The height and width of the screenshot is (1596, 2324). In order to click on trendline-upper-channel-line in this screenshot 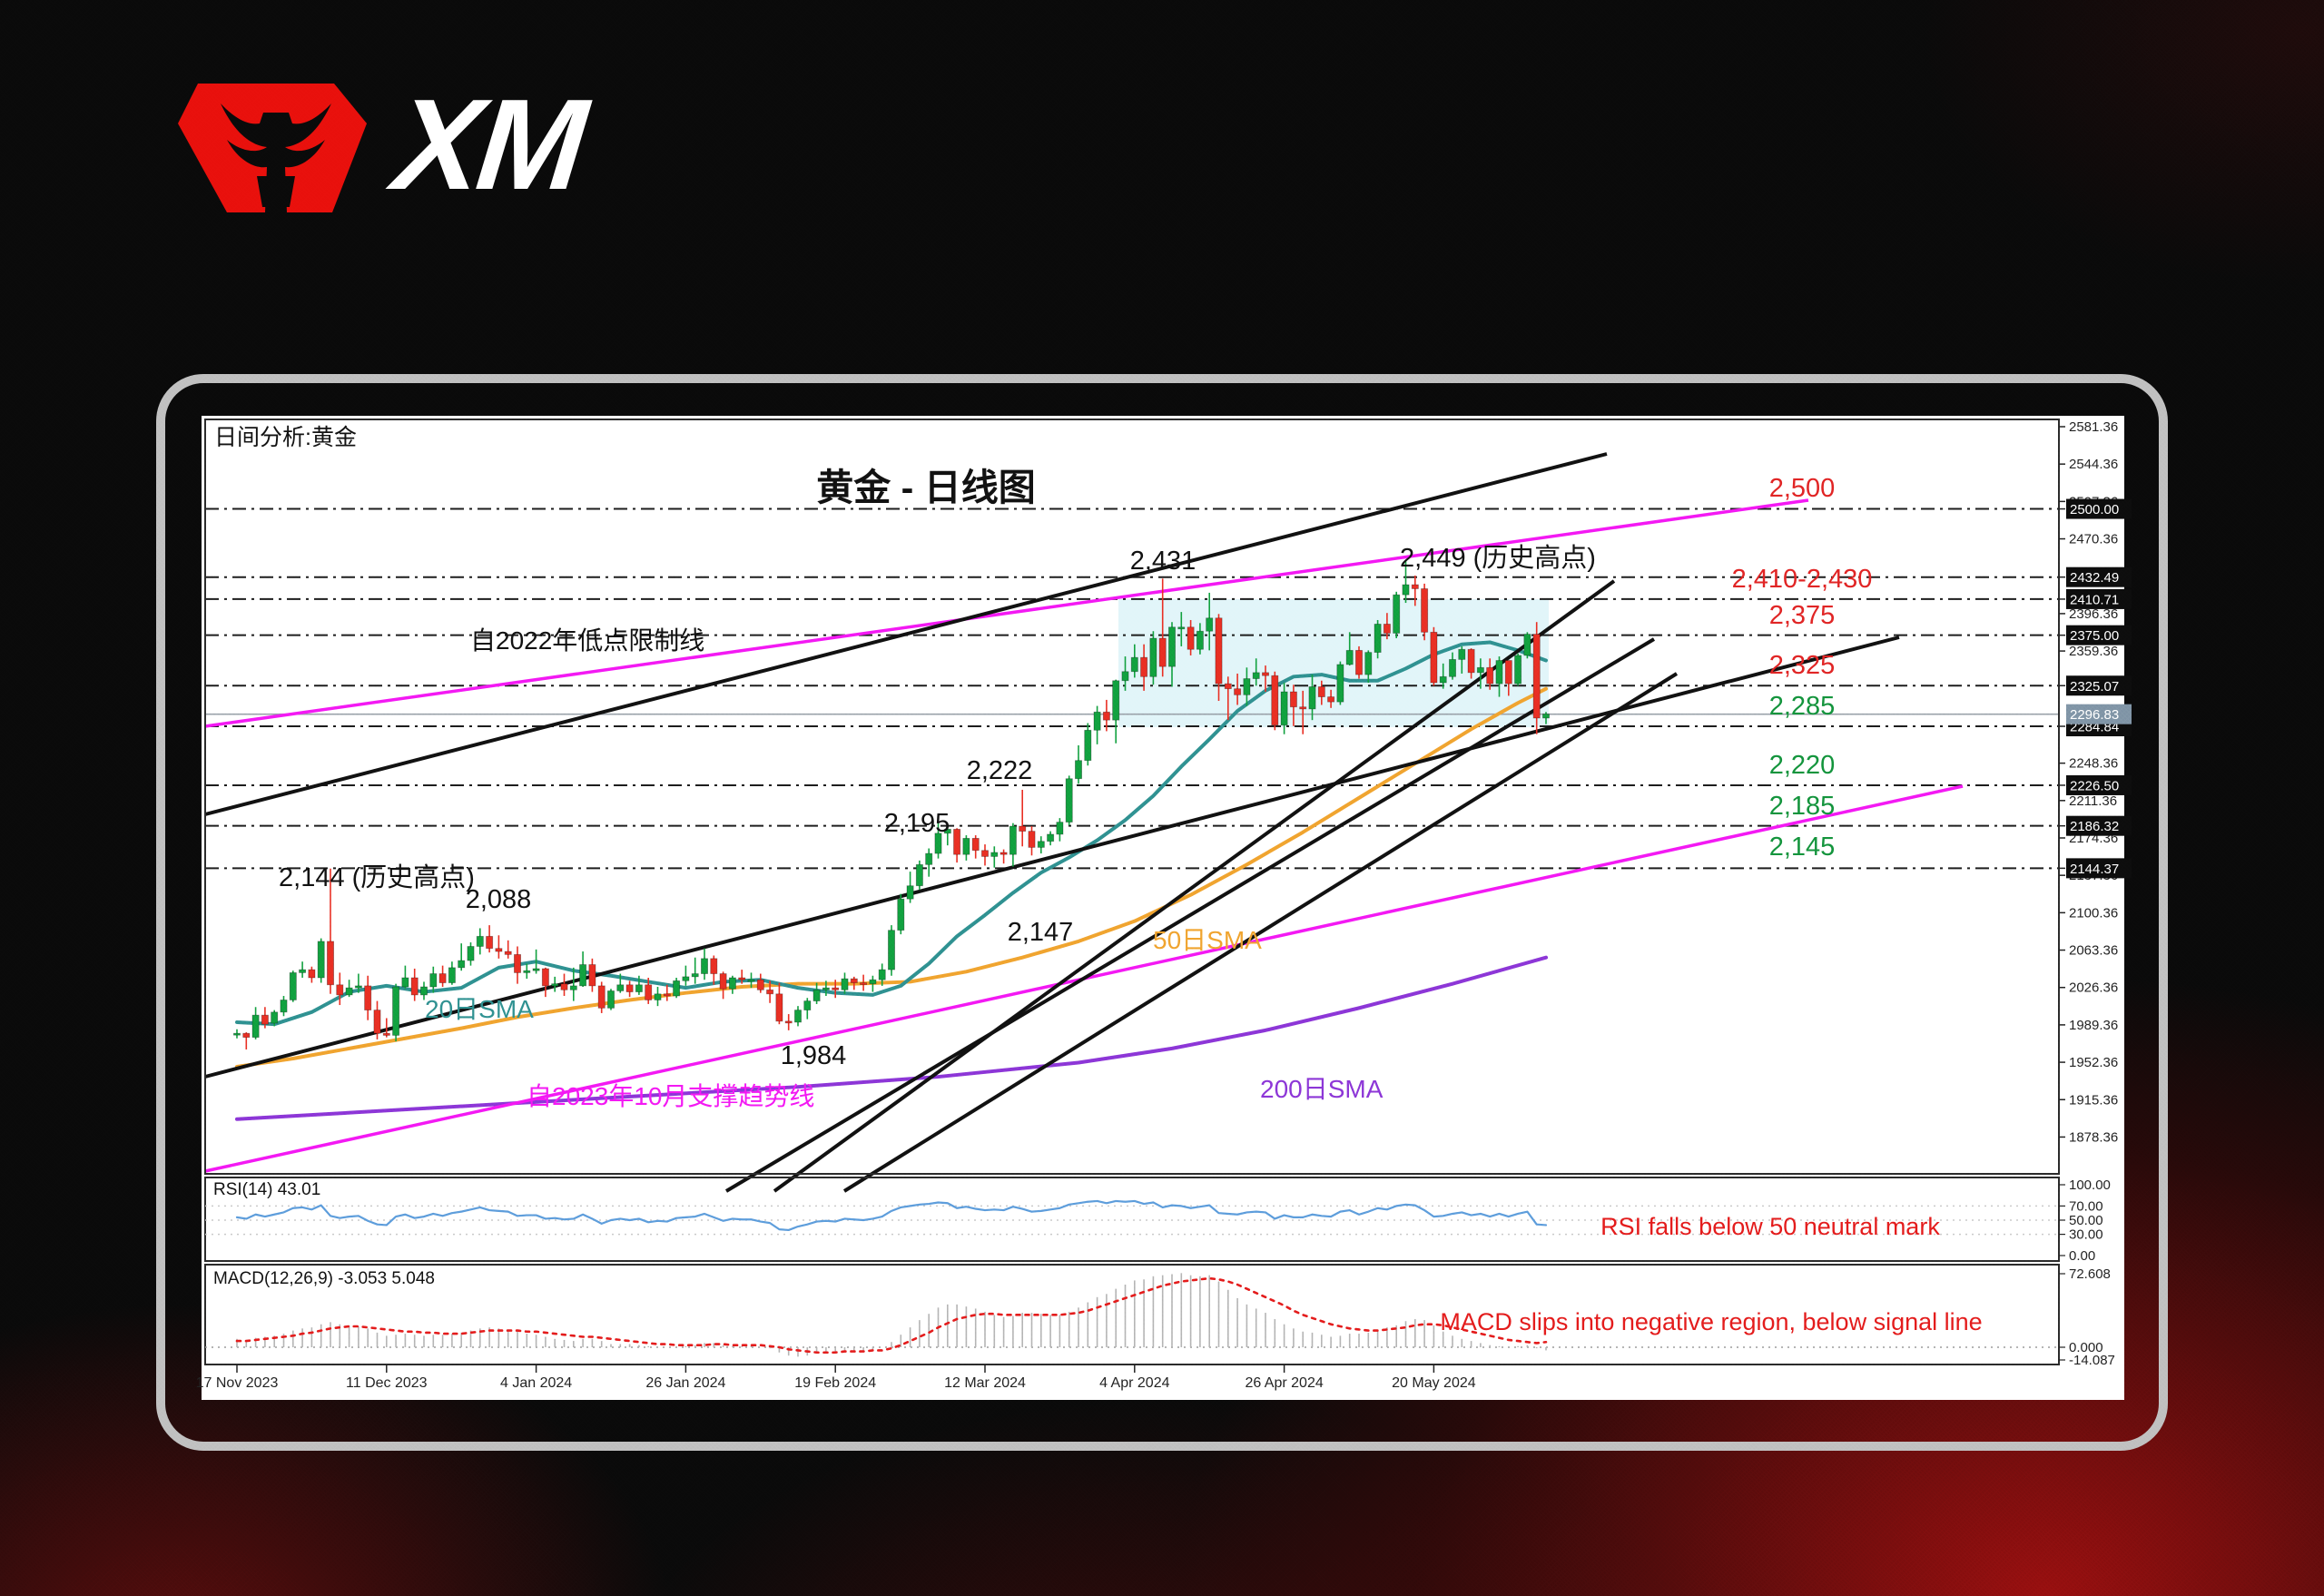, I will do `click(906, 634)`.